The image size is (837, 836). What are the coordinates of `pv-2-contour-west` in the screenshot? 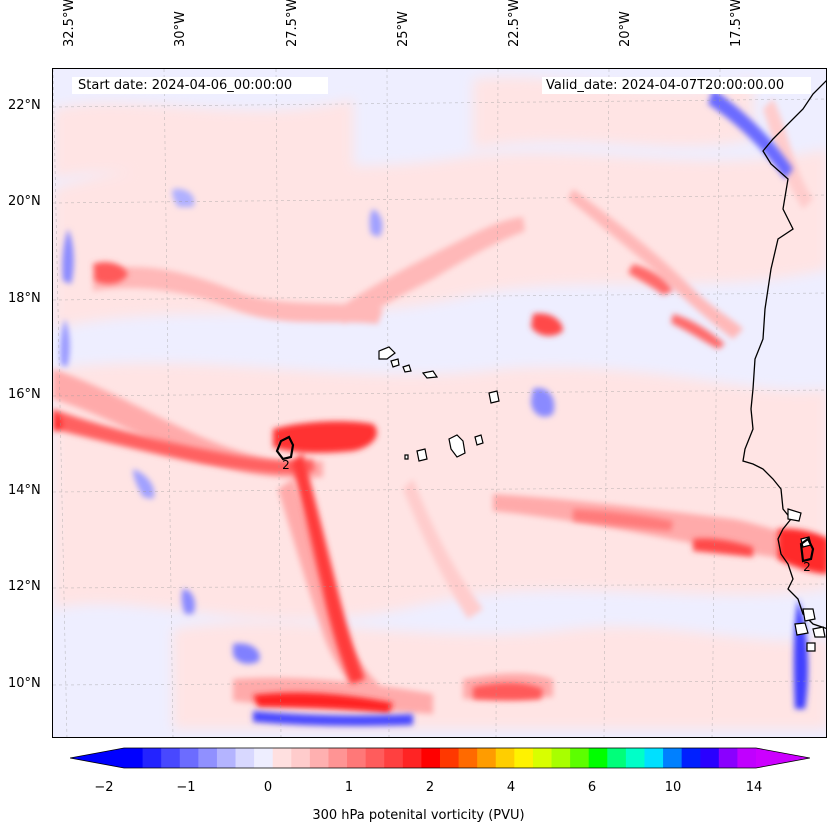 It's located at (285, 448).